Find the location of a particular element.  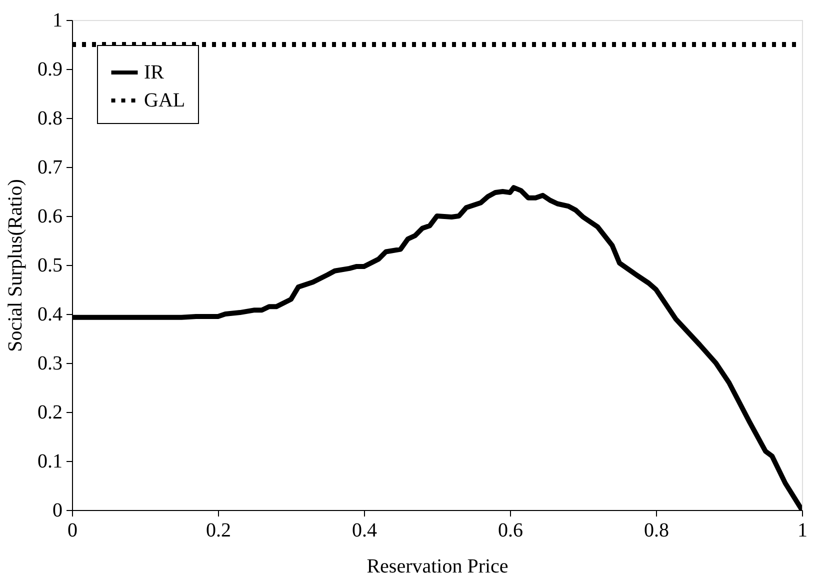

y-tick-label: 0.5 is located at coordinates (50, 265).